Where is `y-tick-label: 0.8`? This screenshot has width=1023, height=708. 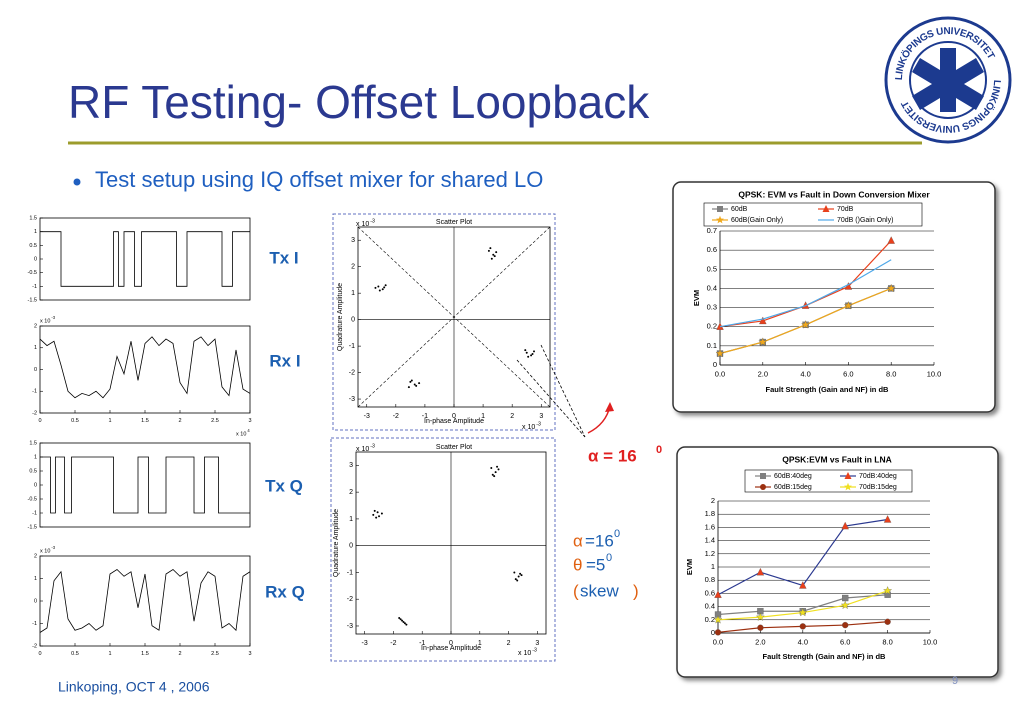 y-tick-label: 0.8 is located at coordinates (710, 579).